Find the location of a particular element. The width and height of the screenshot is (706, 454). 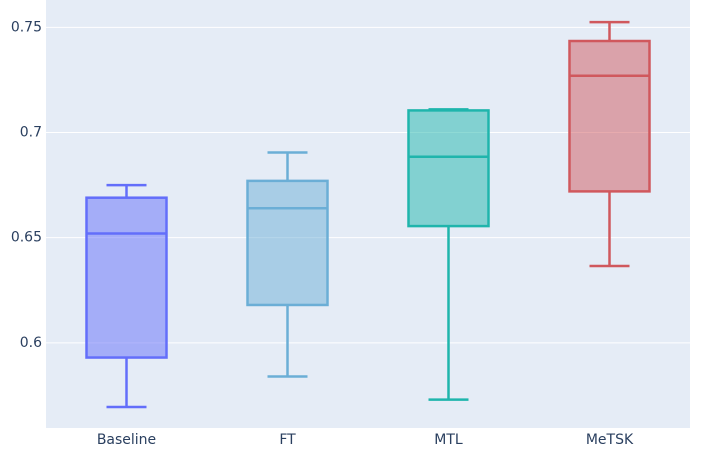

x-tick-label: MTL is located at coordinates (448, 440).